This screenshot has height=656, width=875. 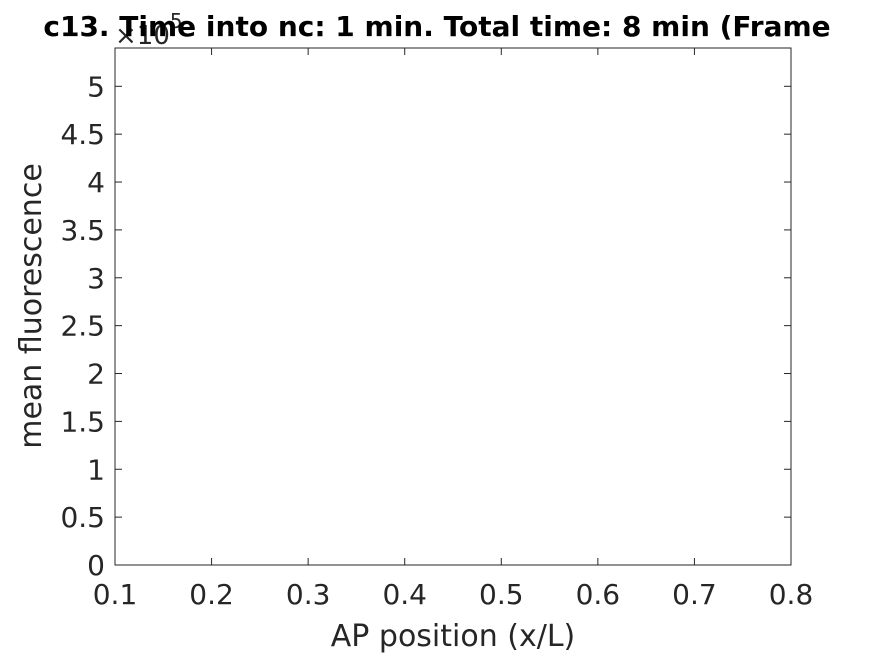 I want to click on x-tick-label: 0.1, so click(x=115, y=594).